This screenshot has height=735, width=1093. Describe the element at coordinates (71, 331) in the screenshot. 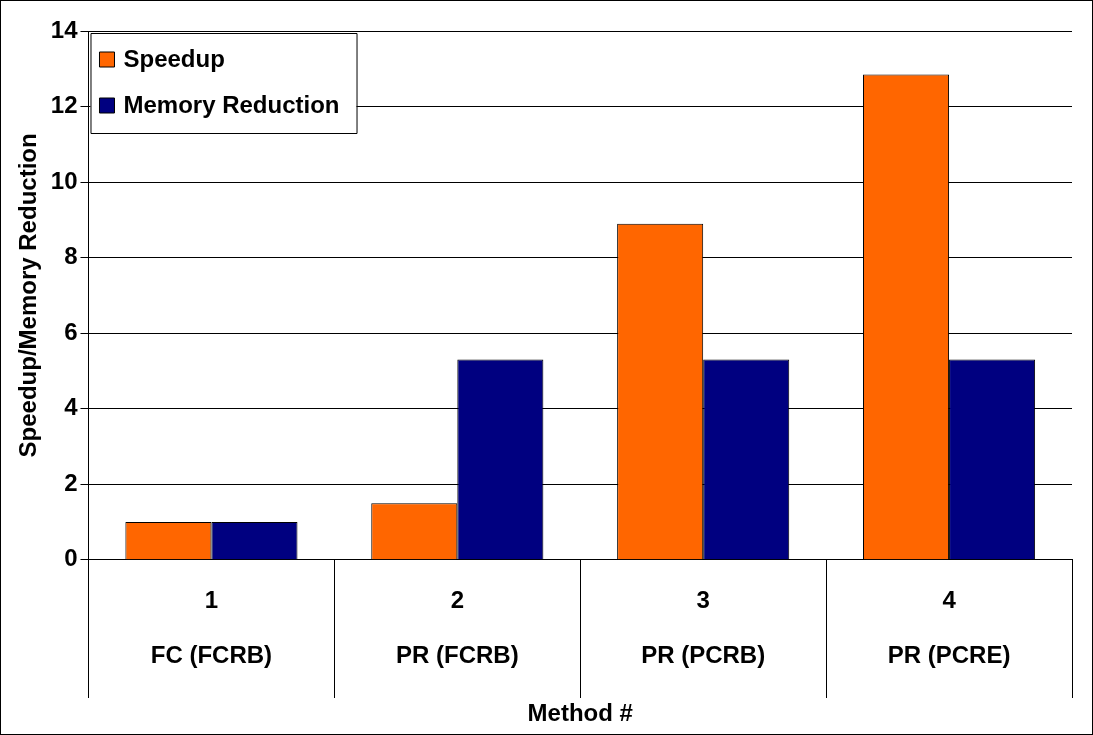

I see `y-tick-label: 6` at that location.